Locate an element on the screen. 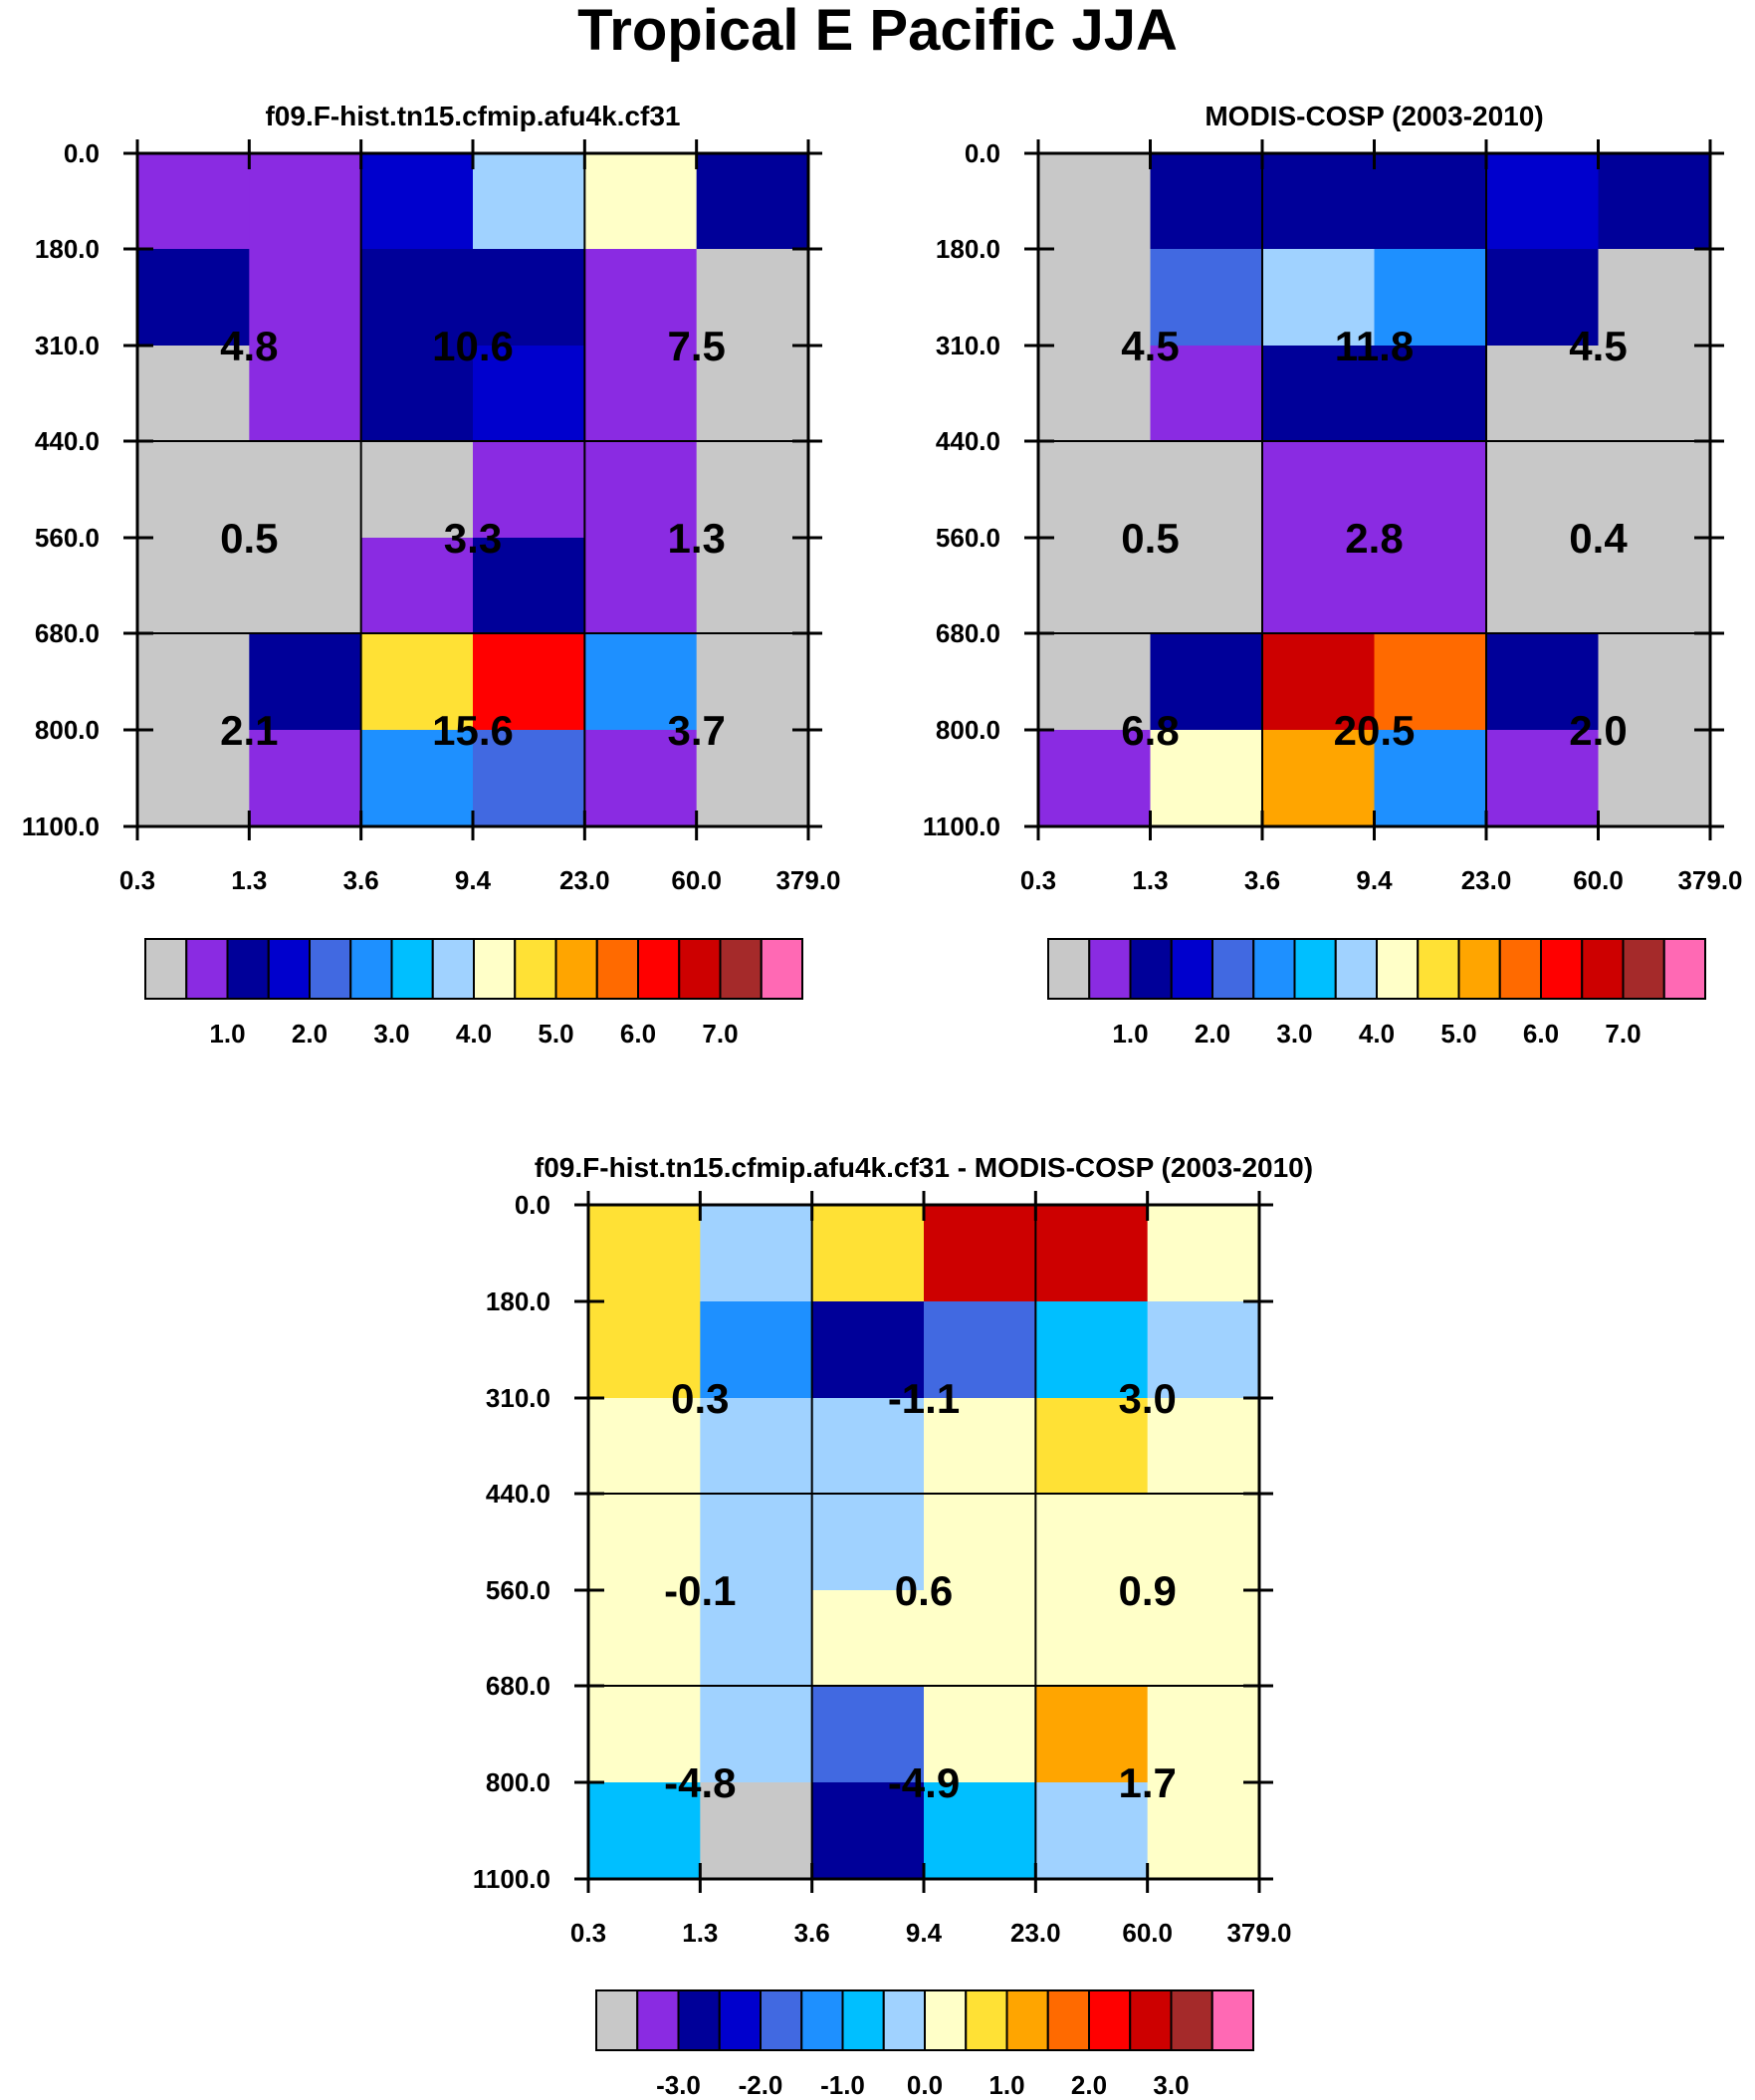  block-value-label: 6.8 is located at coordinates (1150, 730).